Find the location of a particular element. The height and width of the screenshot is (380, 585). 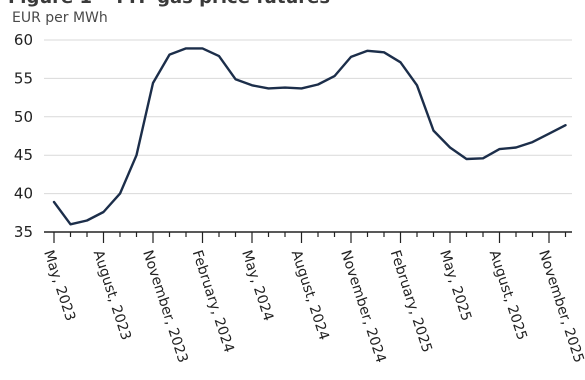

y-tick-label-45: 45 is located at coordinates (23, 155).